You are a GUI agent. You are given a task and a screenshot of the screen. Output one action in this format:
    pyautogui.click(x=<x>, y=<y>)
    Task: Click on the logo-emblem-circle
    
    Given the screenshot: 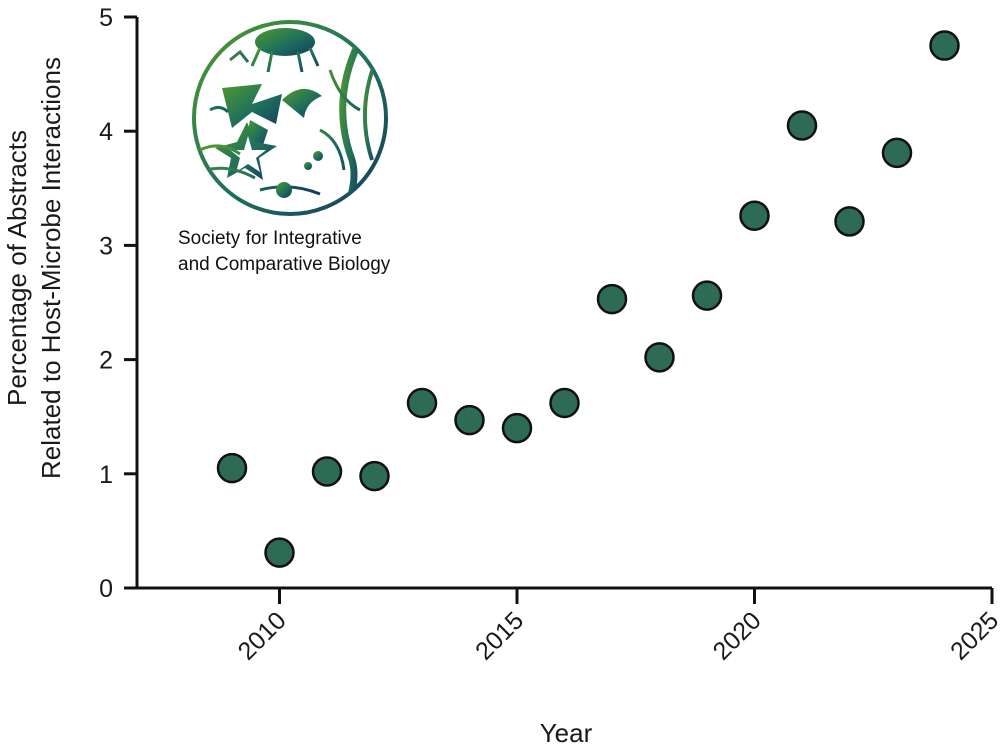 What is the action you would take?
    pyautogui.click(x=290, y=118)
    